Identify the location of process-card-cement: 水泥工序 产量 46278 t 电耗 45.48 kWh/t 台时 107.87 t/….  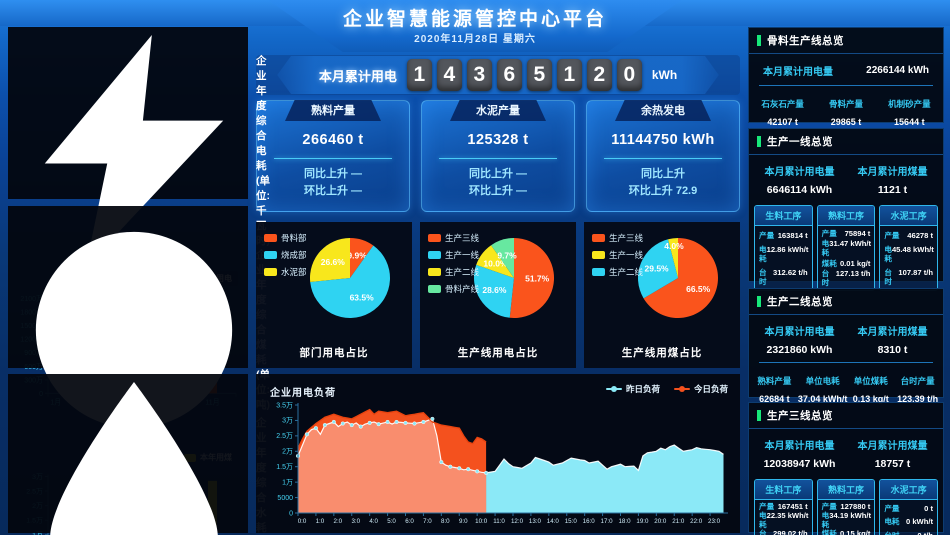
(909, 248).